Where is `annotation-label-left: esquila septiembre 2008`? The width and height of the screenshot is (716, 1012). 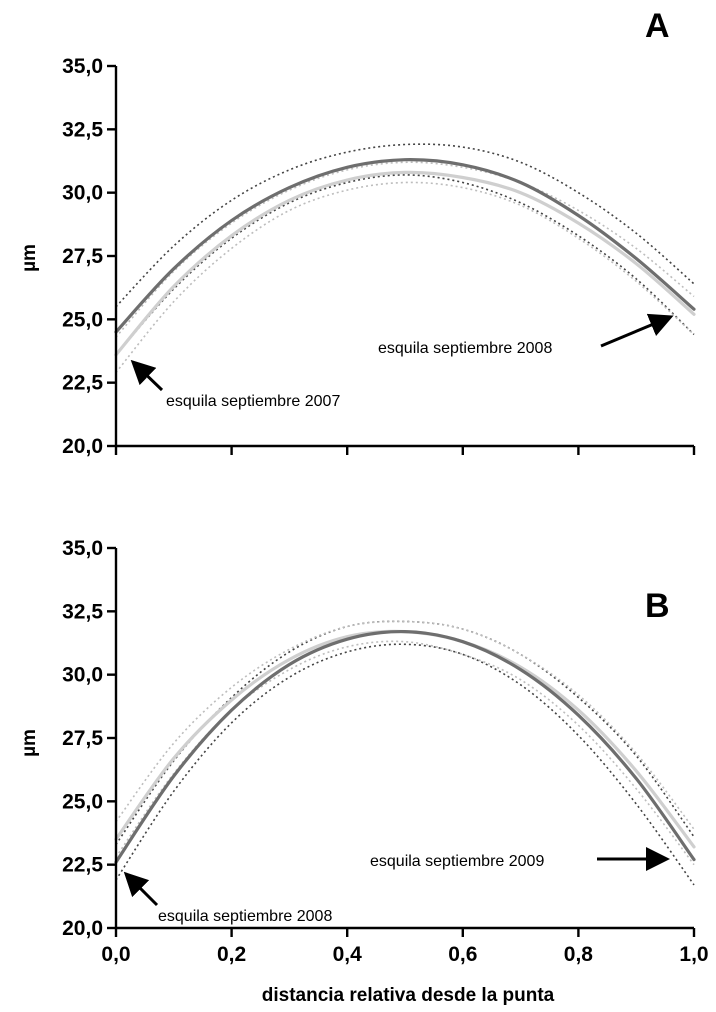 annotation-label-left: esquila septiembre 2008 is located at coordinates (245, 916).